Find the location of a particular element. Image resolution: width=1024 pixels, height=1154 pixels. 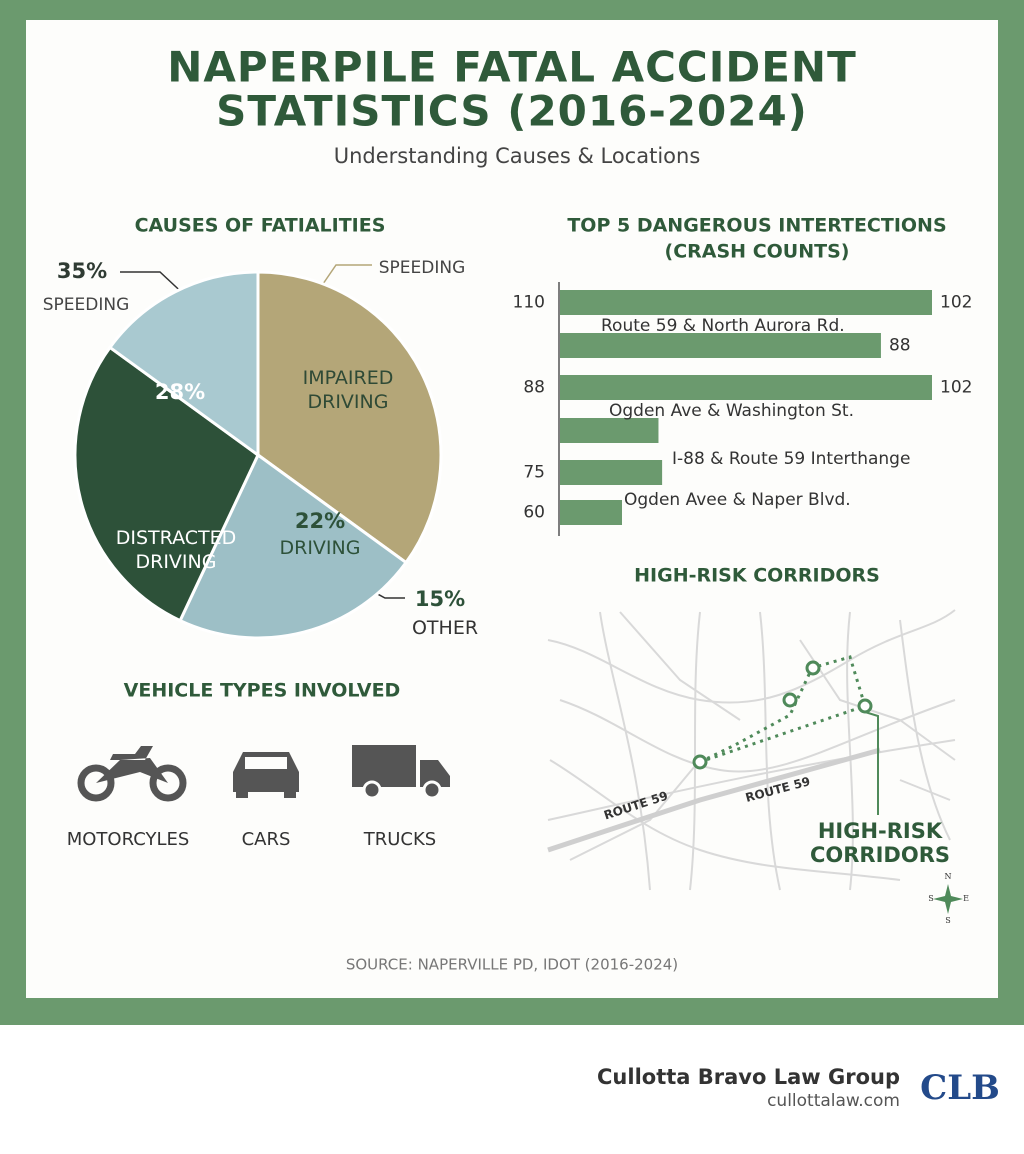

car-icon is located at coordinates (266, 775).